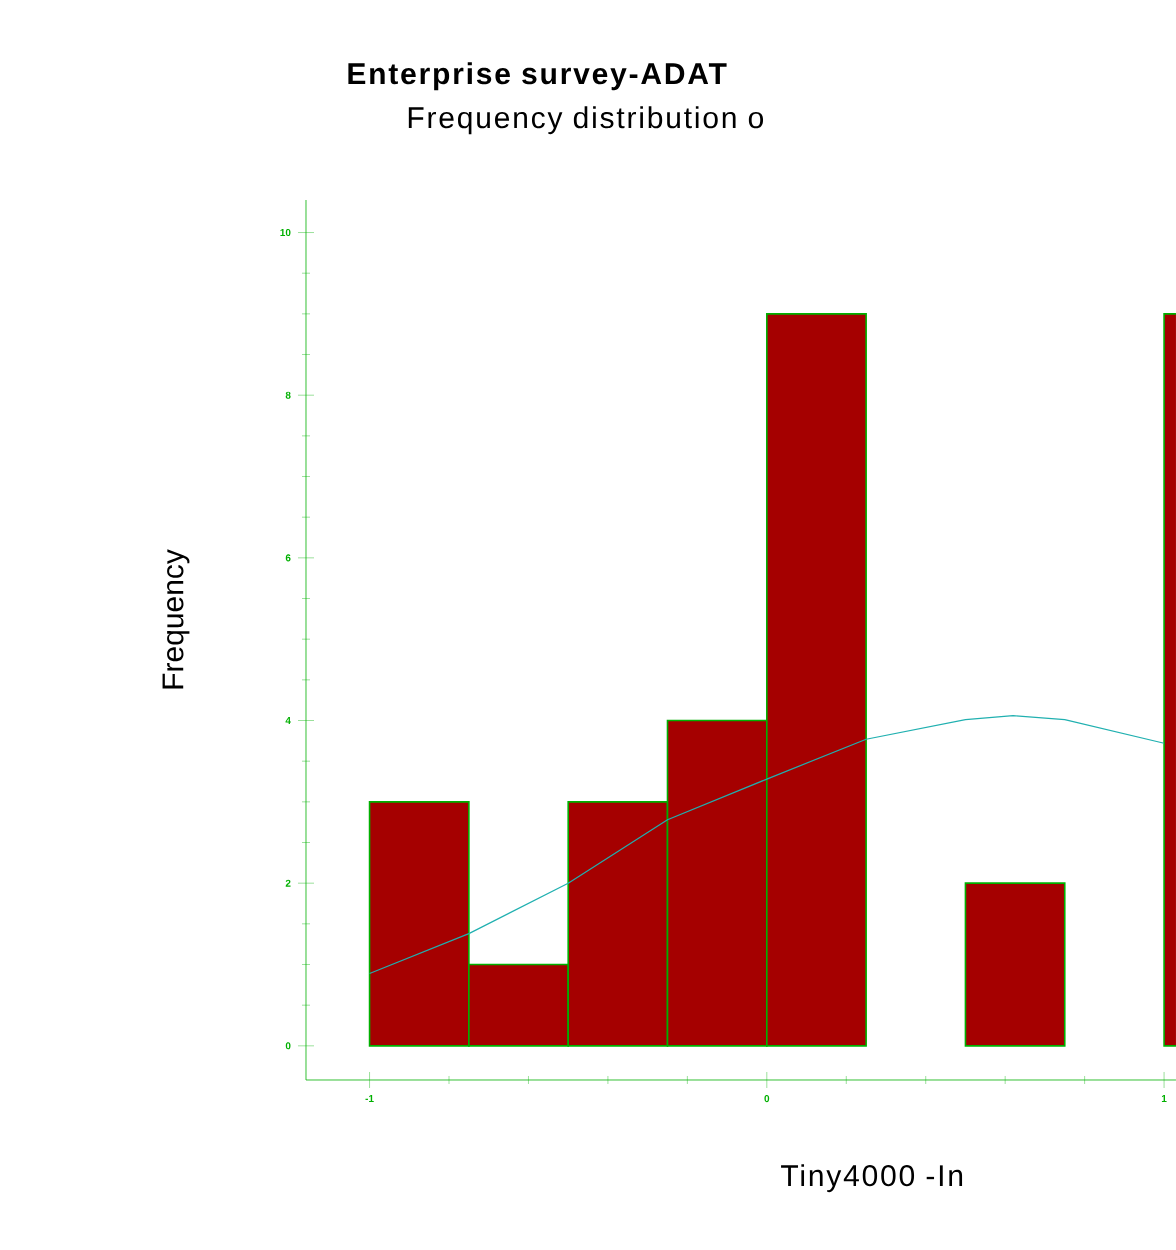  I want to click on y-axis-title: Frequency, so click(176, 619).